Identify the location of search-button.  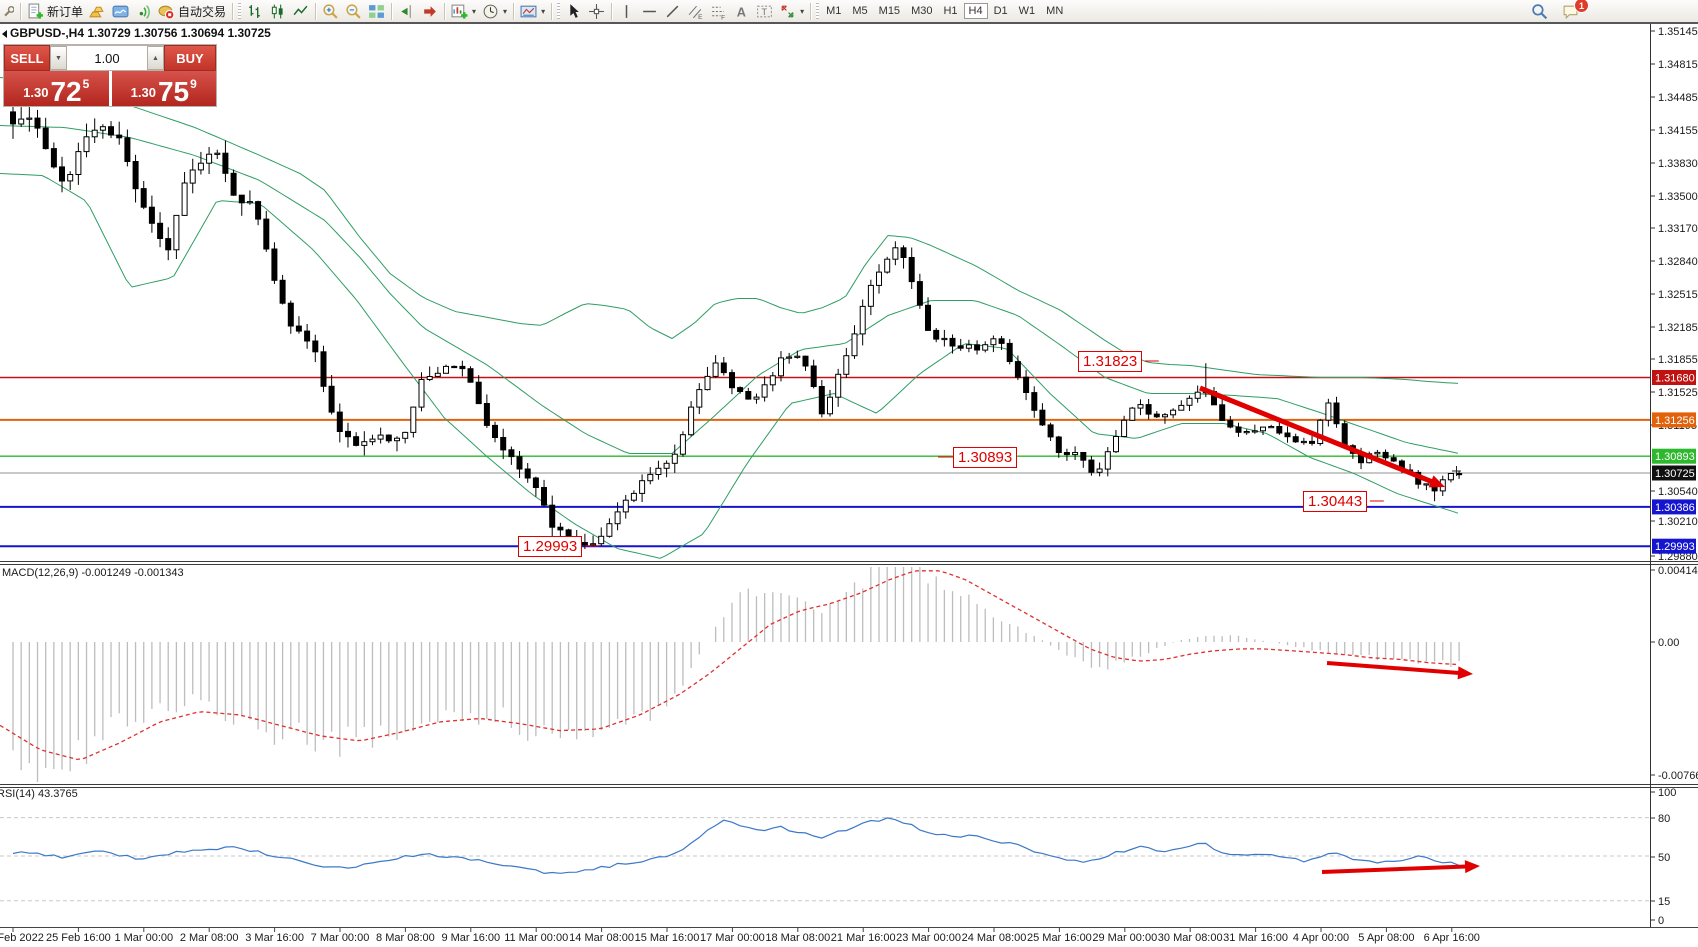
(1539, 11).